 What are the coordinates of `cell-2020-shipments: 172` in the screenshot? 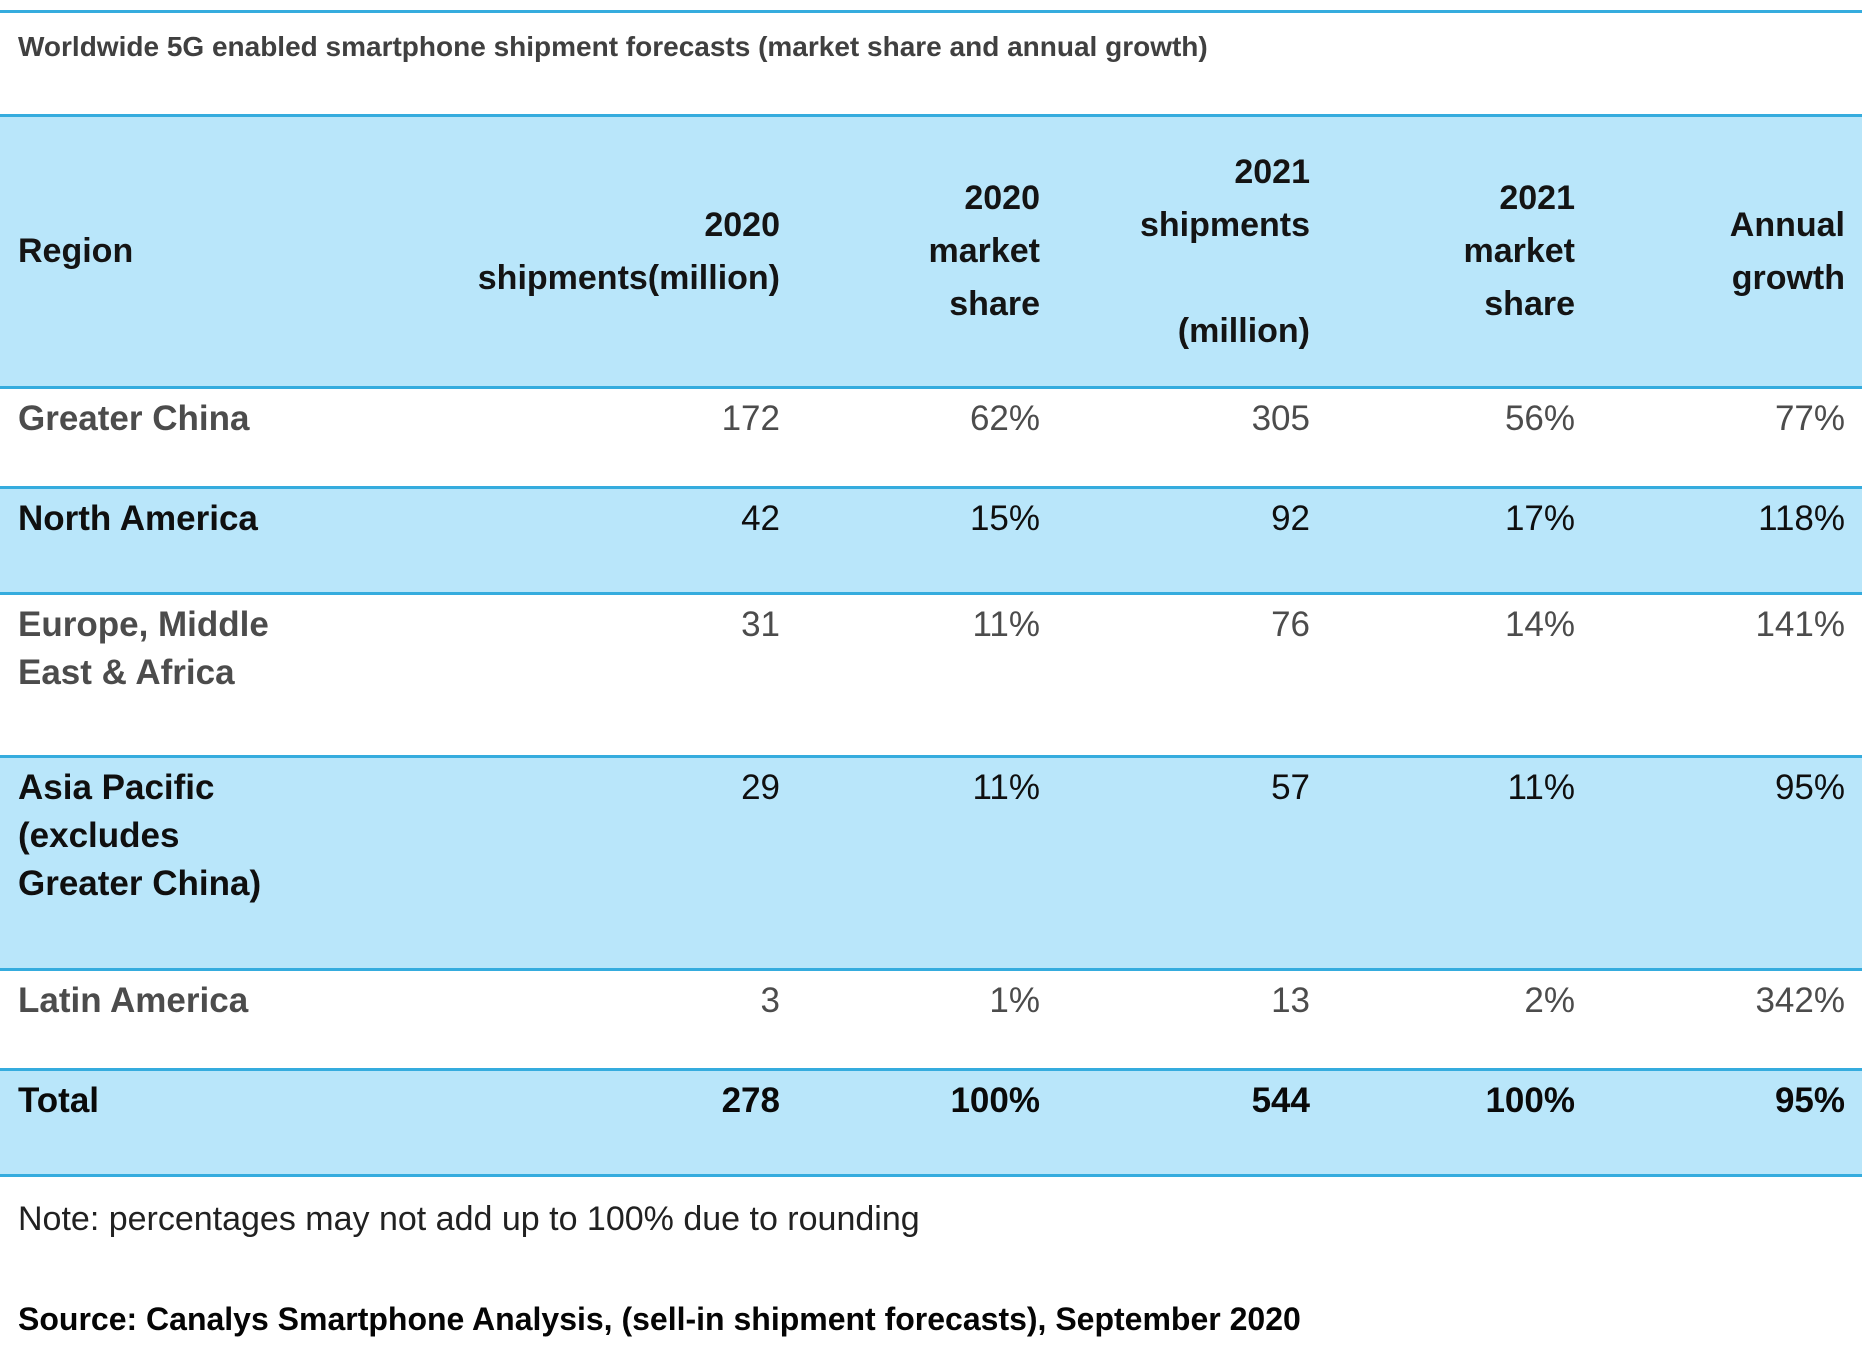 It's located at (750, 418).